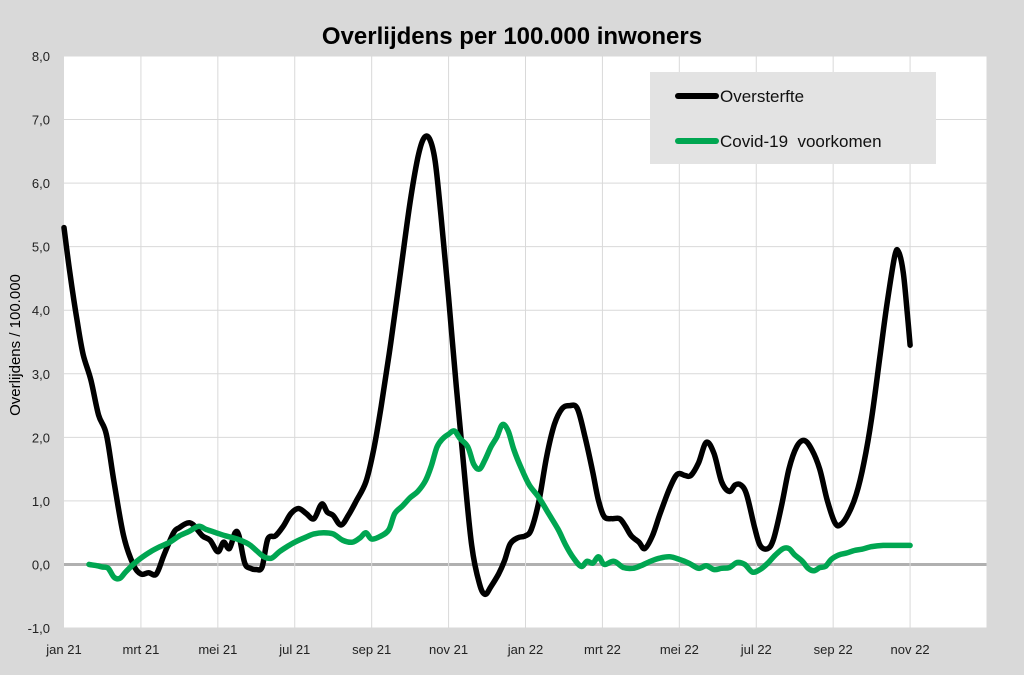 The width and height of the screenshot is (1024, 675). What do you see at coordinates (448, 649) in the screenshot?
I see `x-tick-label: nov 21` at bounding box center [448, 649].